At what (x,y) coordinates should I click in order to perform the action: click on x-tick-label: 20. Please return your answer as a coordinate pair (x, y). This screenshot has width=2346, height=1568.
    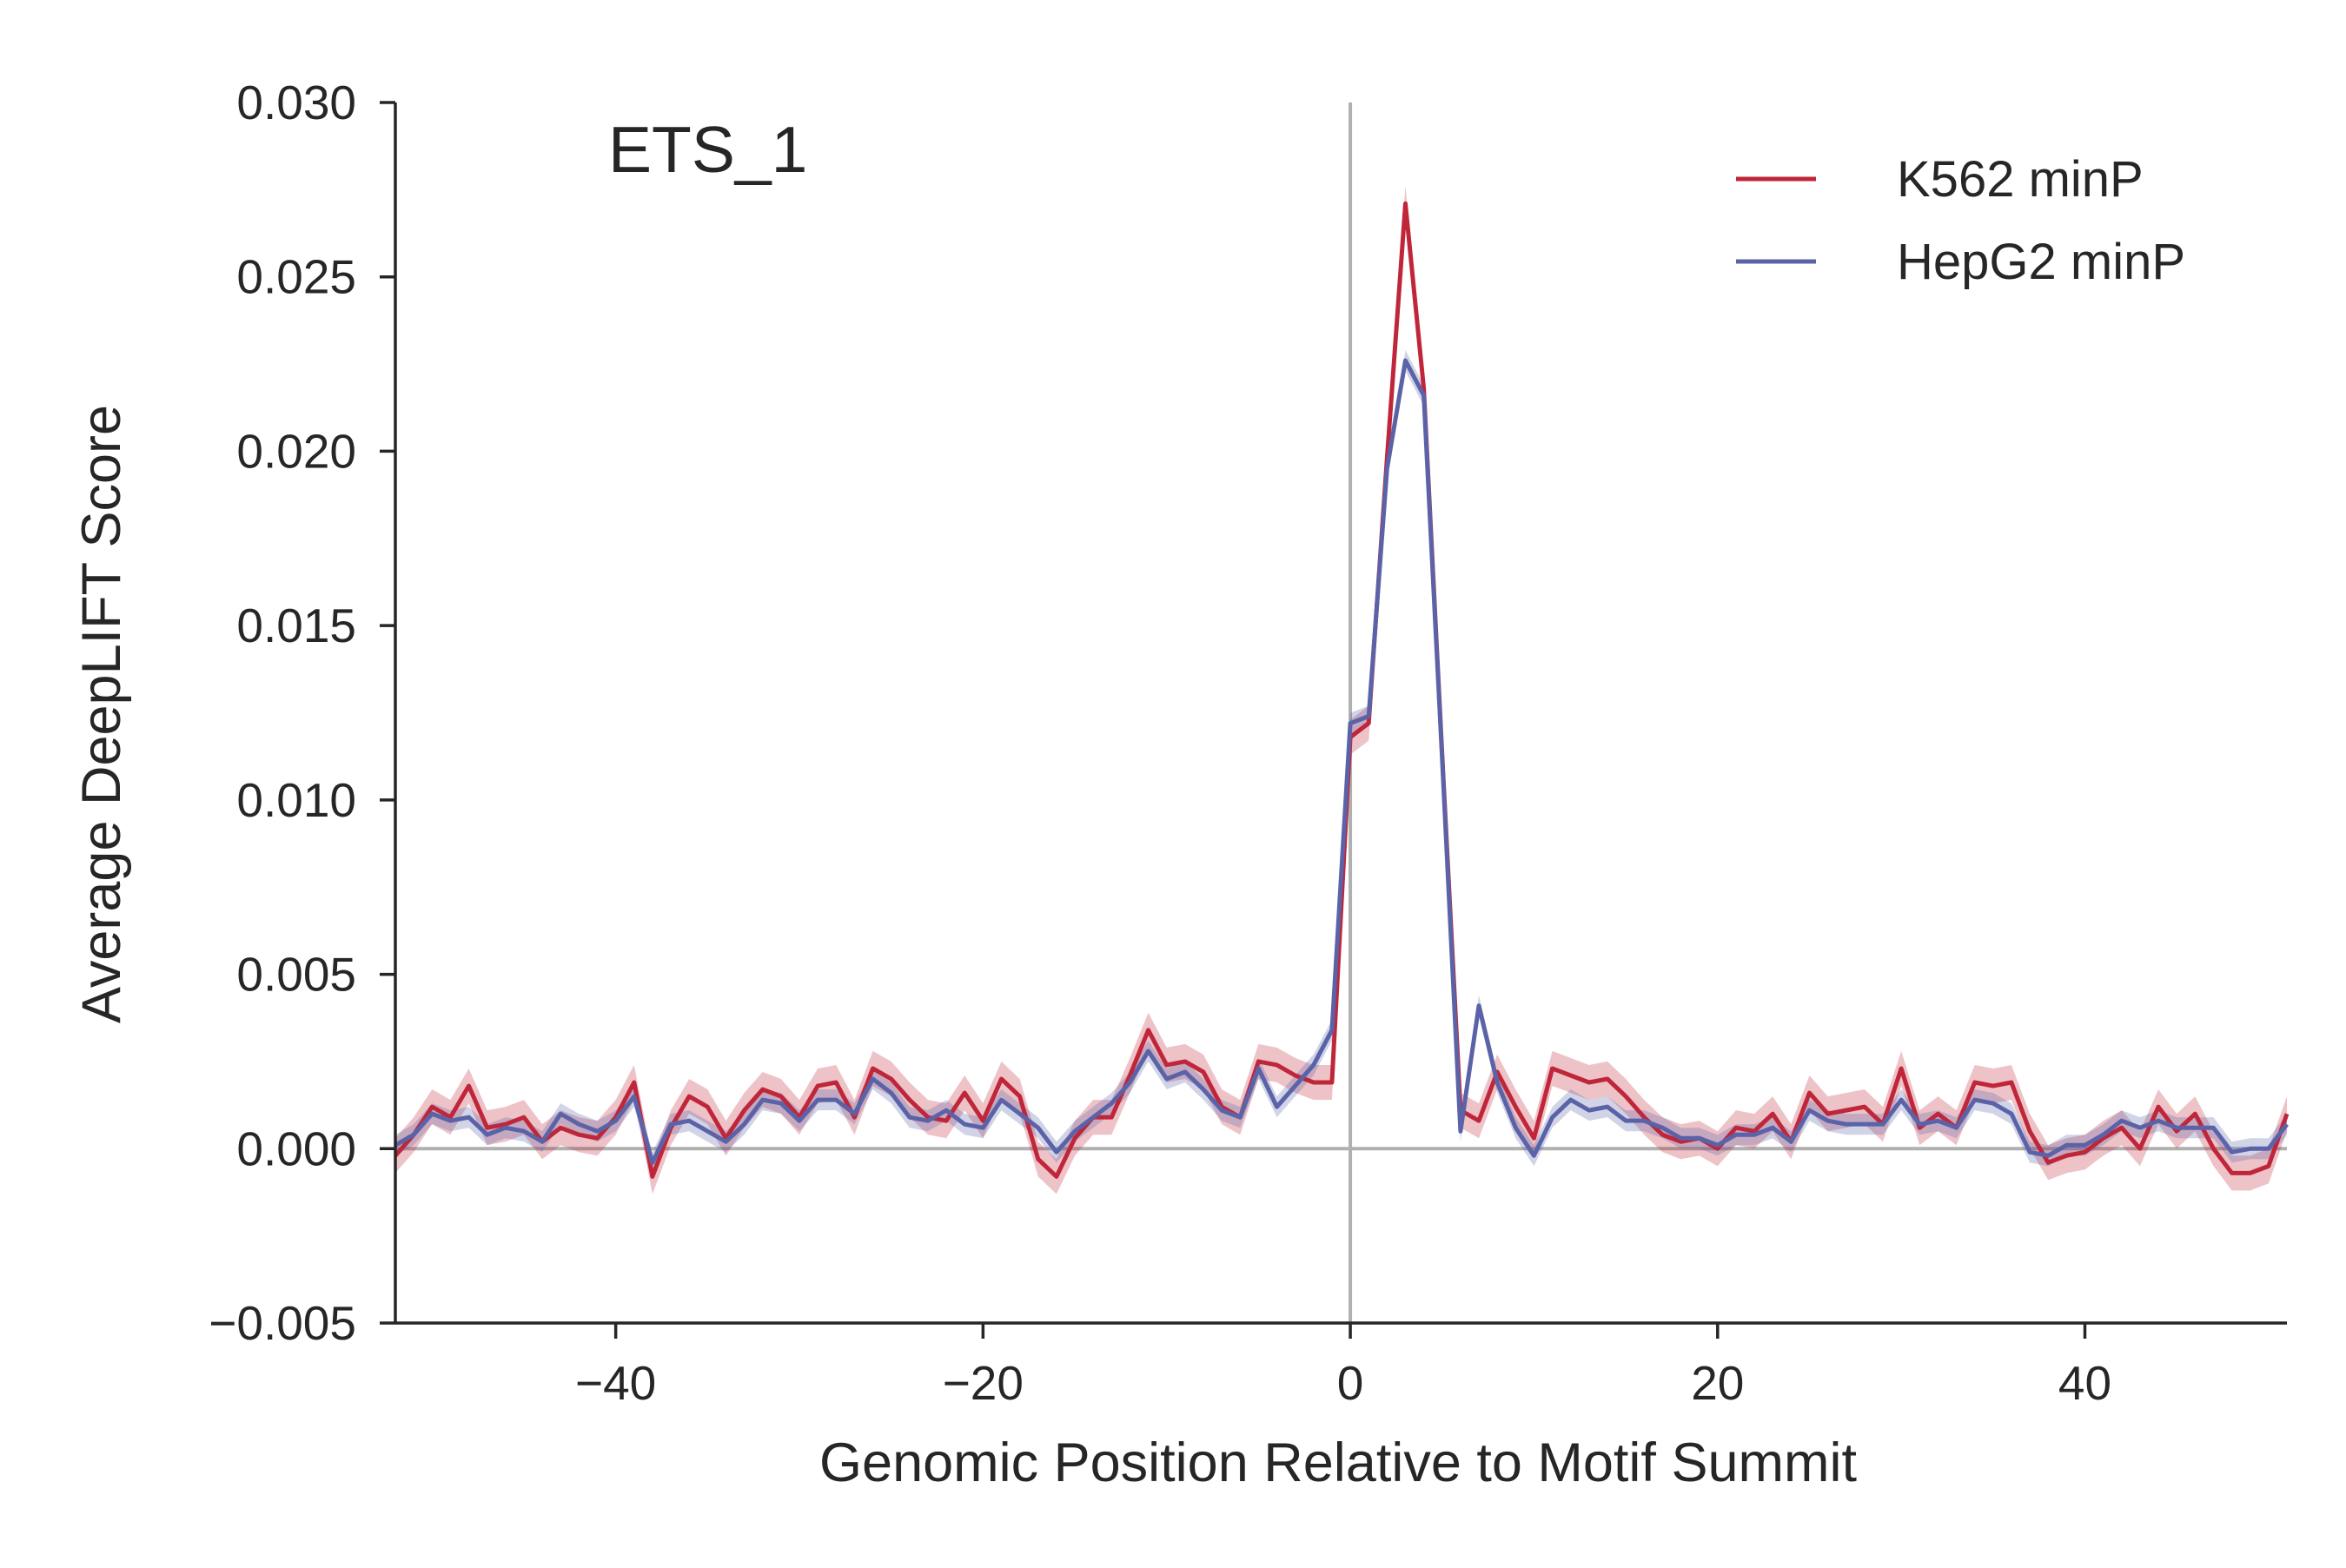
    Looking at the image, I should click on (1718, 1383).